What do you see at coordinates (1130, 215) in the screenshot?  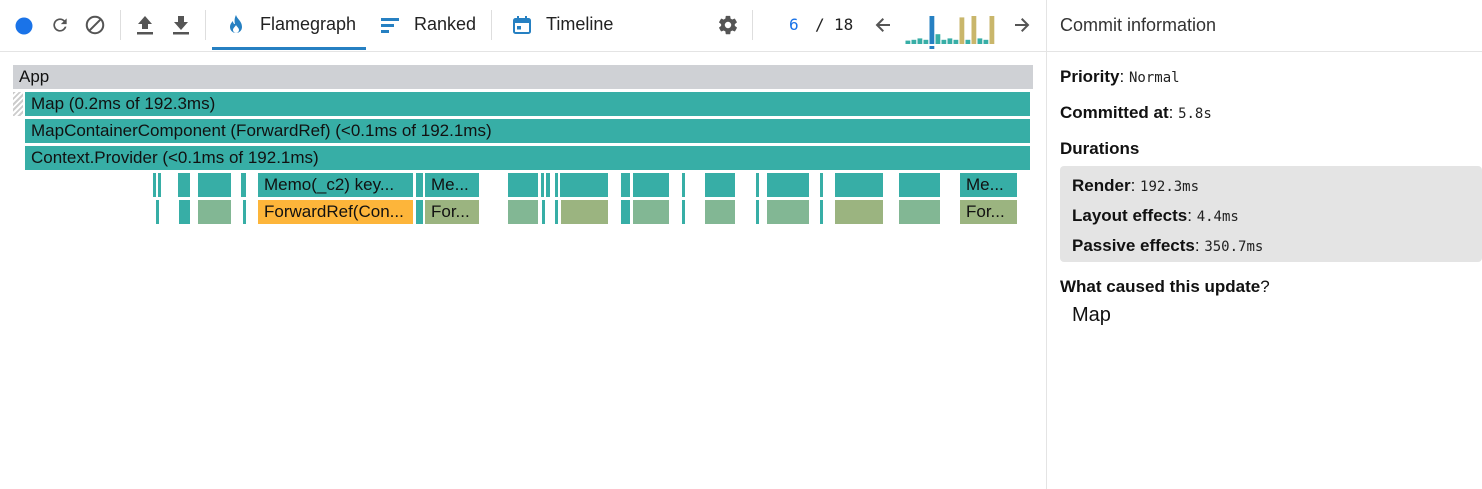 I see `duration-label: Layout effects` at bounding box center [1130, 215].